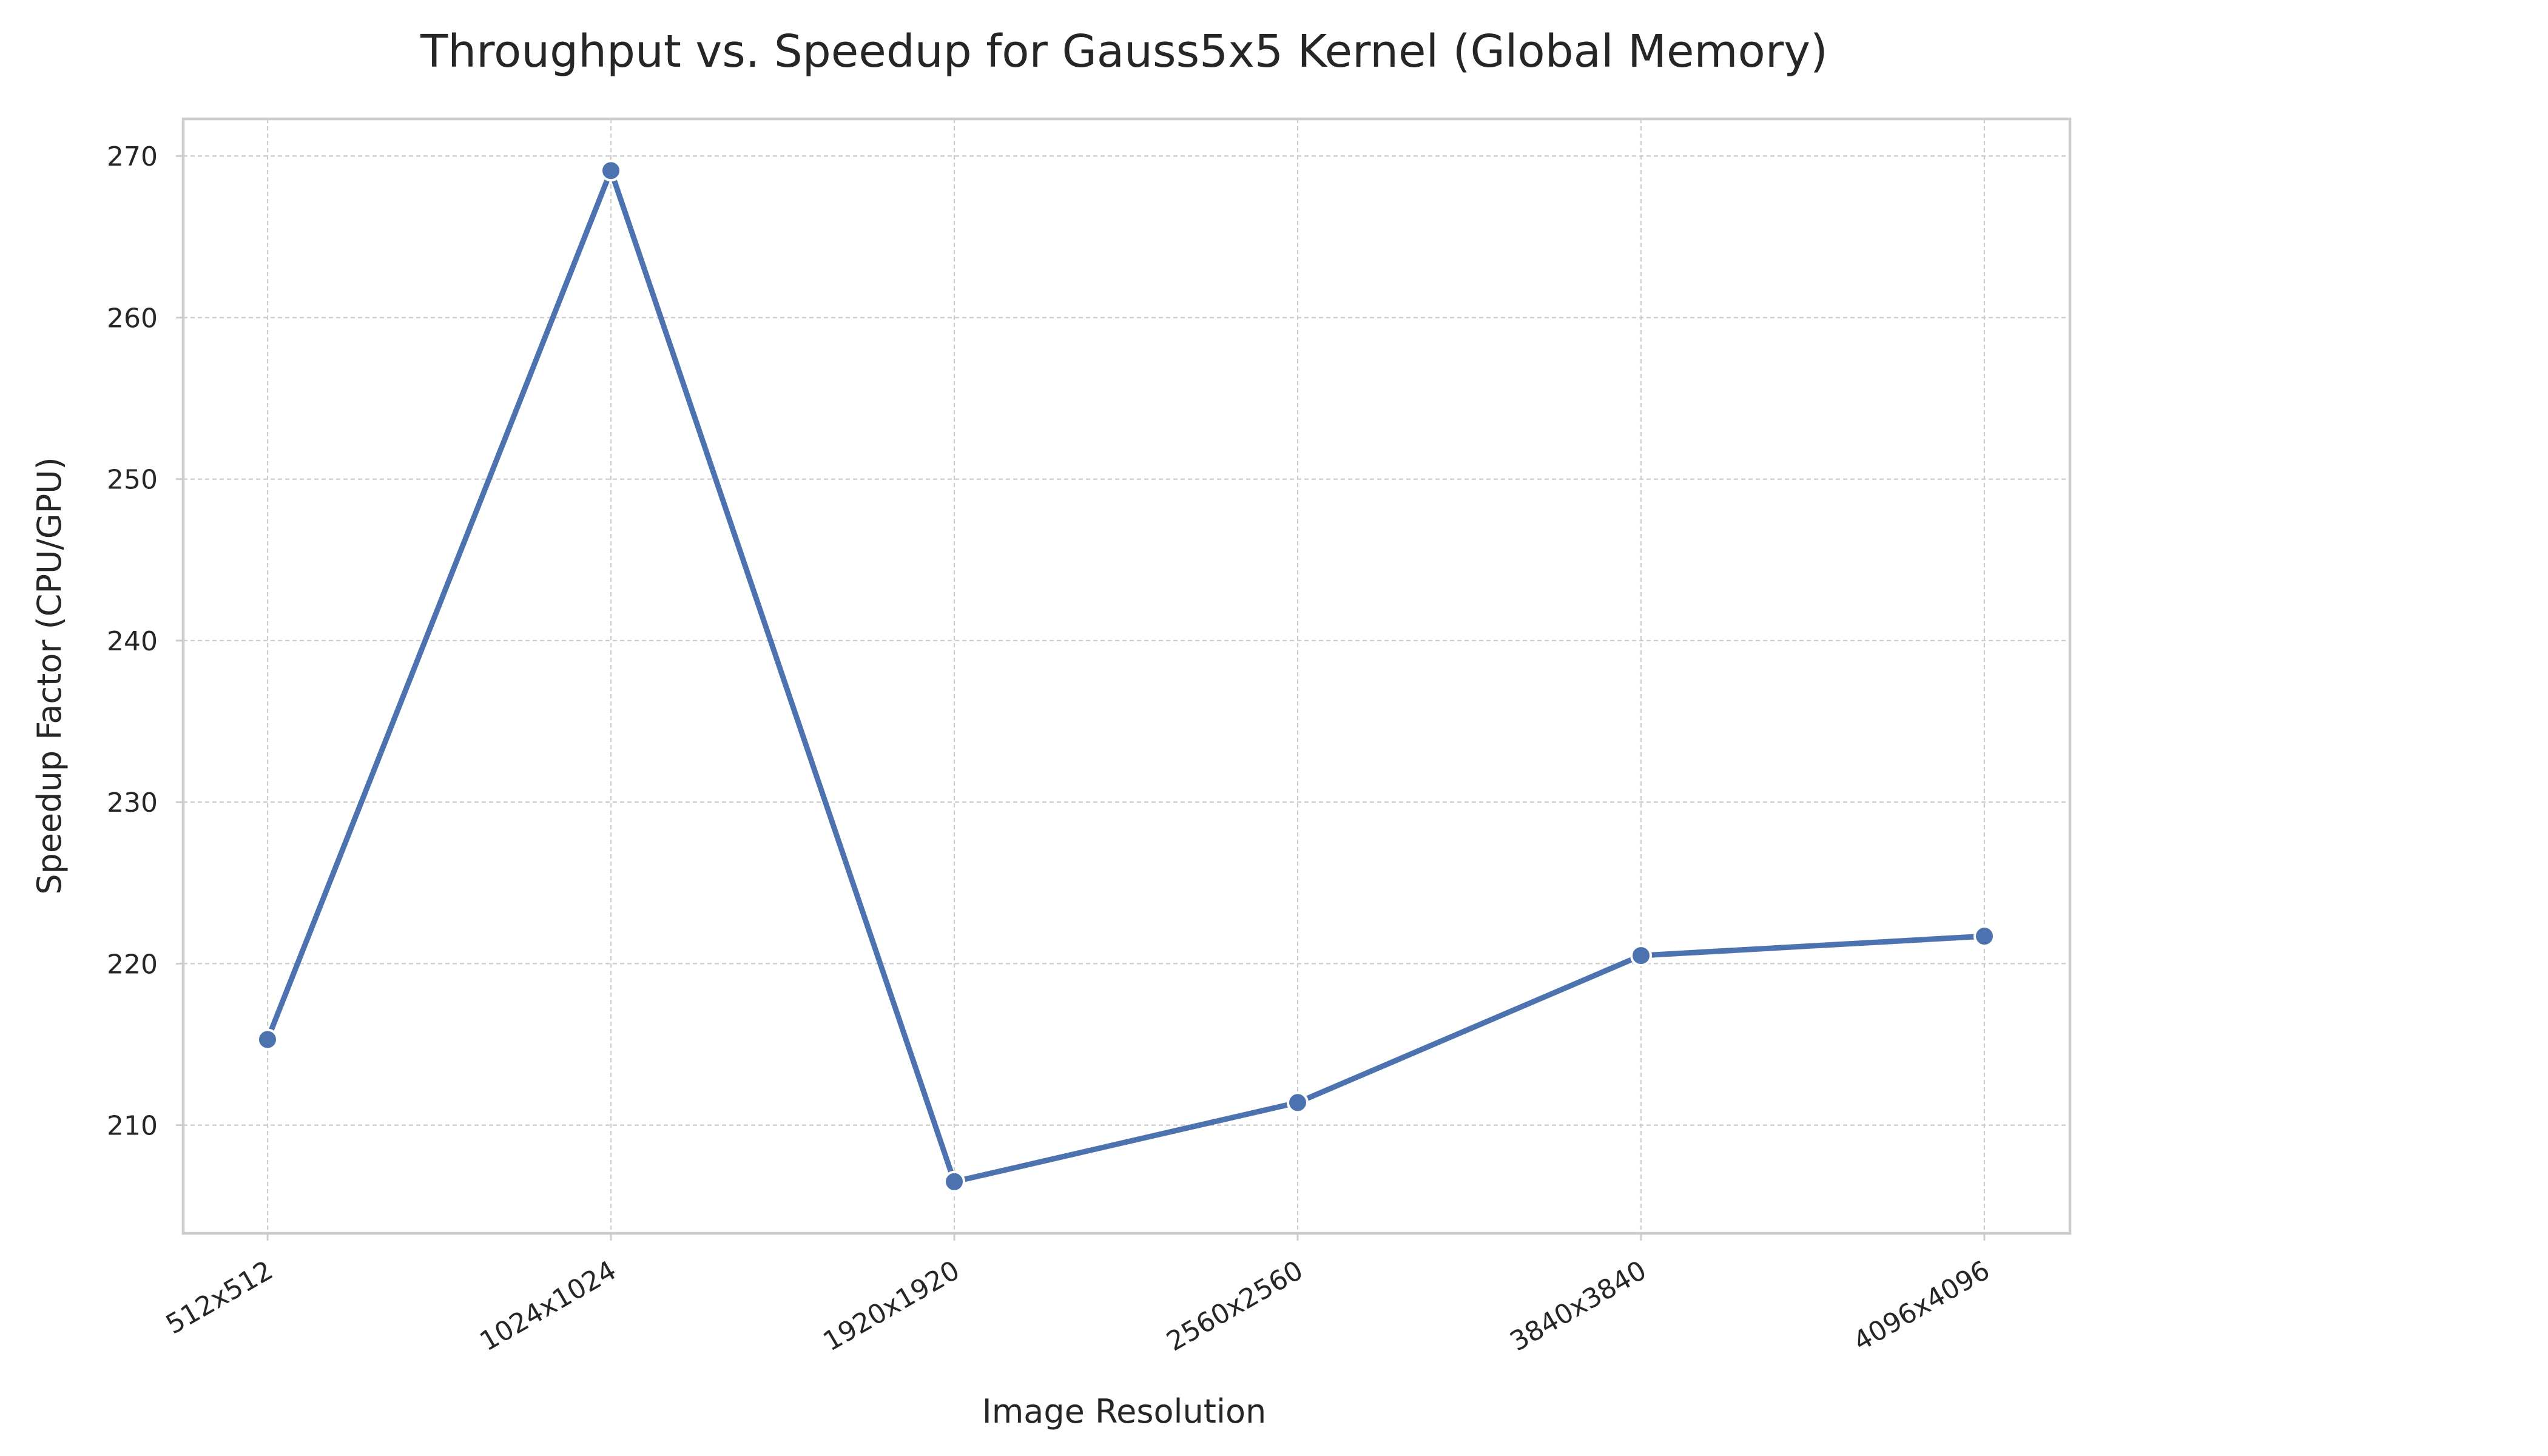 Image resolution: width=2548 pixels, height=1456 pixels. I want to click on y-tick-label: 220, so click(132, 964).